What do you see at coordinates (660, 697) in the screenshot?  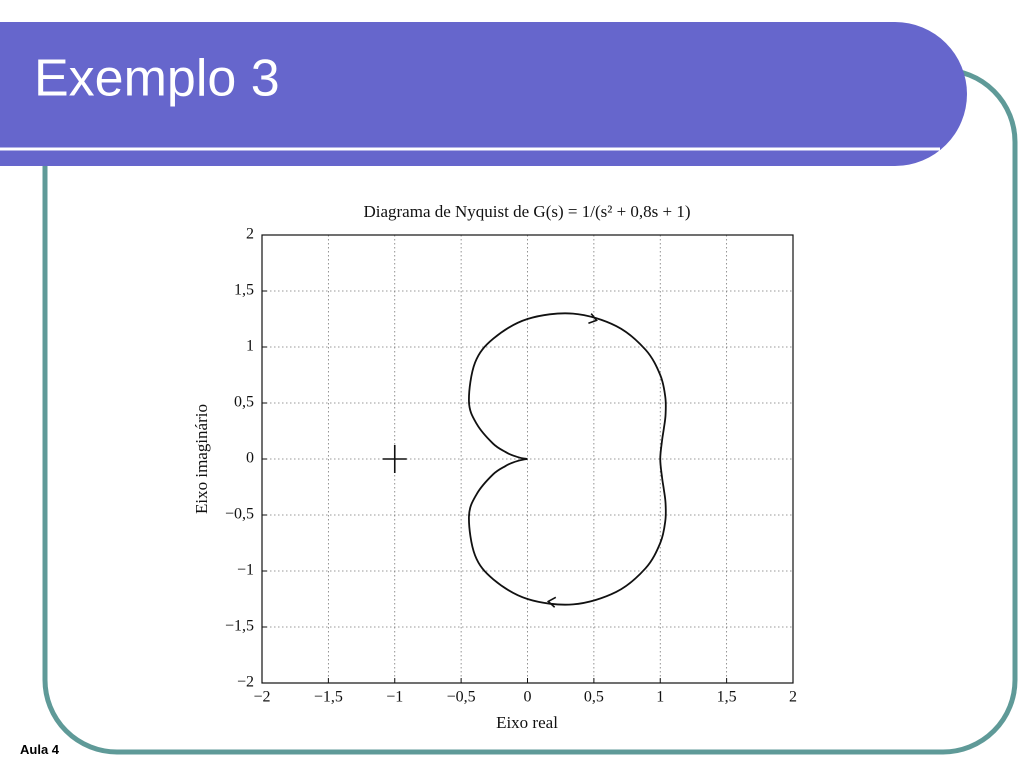 I see `x-tick-label: 1` at bounding box center [660, 697].